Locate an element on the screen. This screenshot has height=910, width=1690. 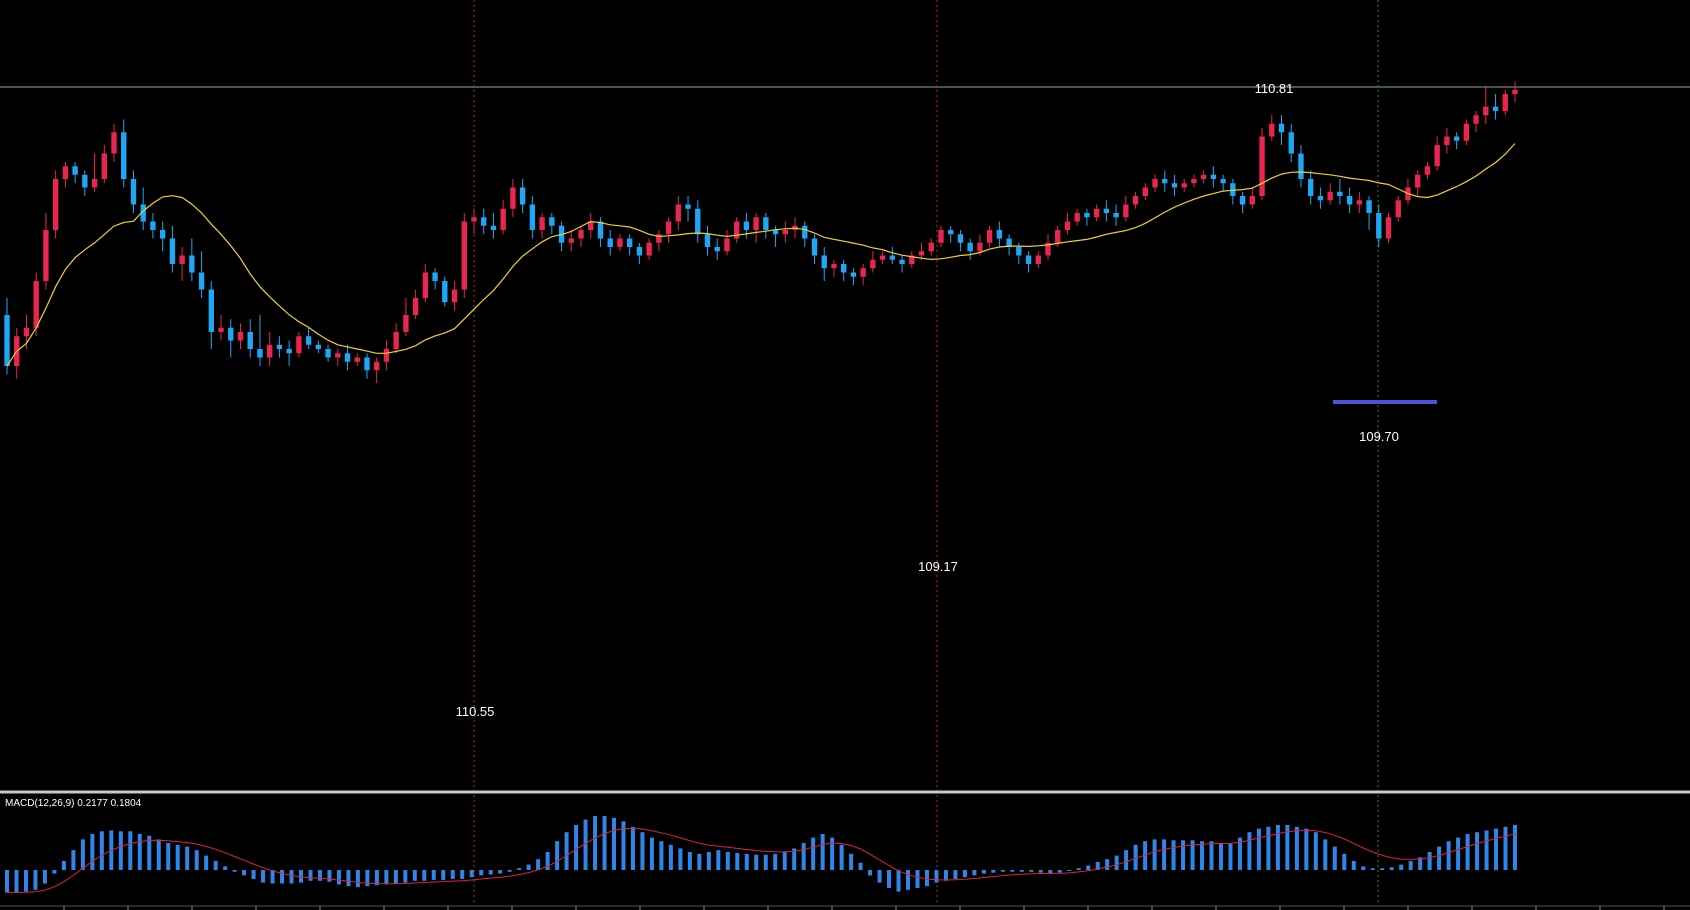
price-label-low-1: 110.55 is located at coordinates (475, 711).